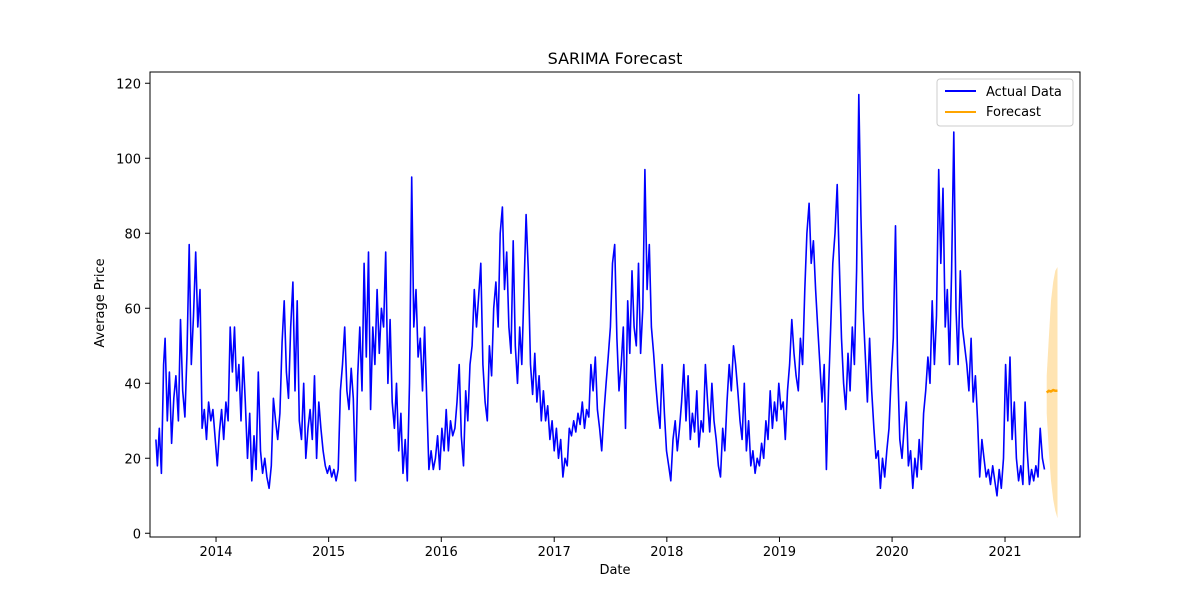 This screenshot has width=1200, height=600. I want to click on x-tick-label: 2015, so click(328, 552).